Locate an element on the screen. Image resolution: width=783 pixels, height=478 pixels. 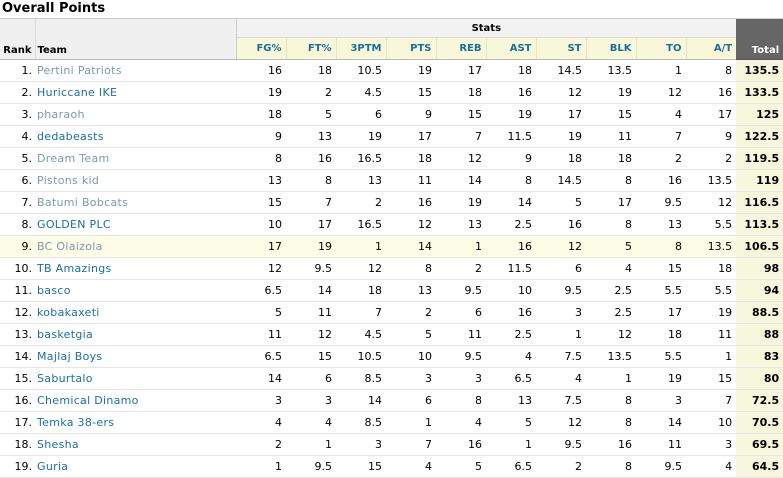
team-link: Shesha is located at coordinates (58, 444).